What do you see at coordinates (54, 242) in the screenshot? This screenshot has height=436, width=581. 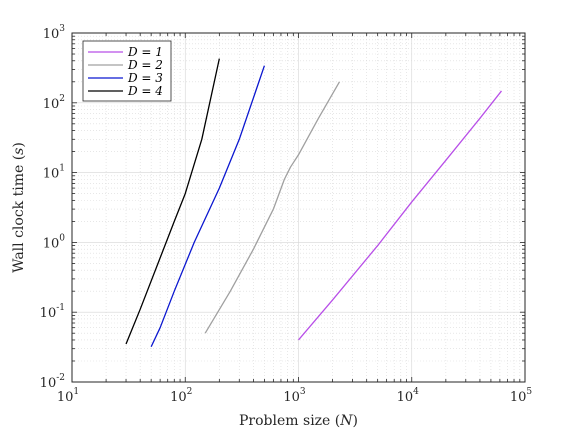 I see `y-tick-label: 10⁰` at bounding box center [54, 242].